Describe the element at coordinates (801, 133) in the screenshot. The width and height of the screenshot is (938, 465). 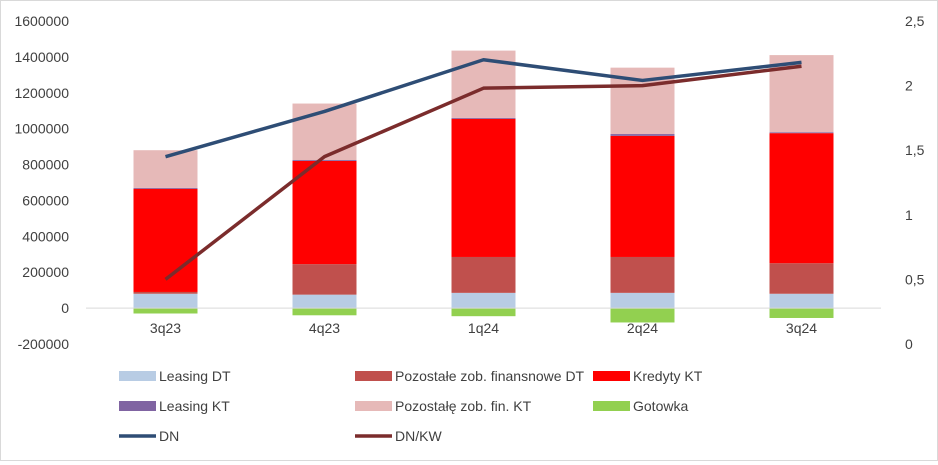
I see `bar-leasing-kt-3q24` at that location.